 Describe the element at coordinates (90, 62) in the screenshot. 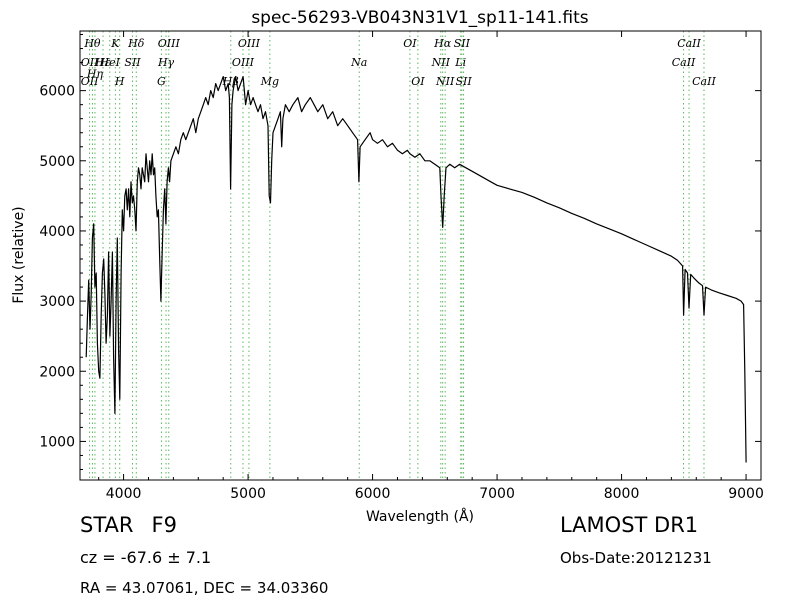

I see `marker-label-0-0: OII` at that location.